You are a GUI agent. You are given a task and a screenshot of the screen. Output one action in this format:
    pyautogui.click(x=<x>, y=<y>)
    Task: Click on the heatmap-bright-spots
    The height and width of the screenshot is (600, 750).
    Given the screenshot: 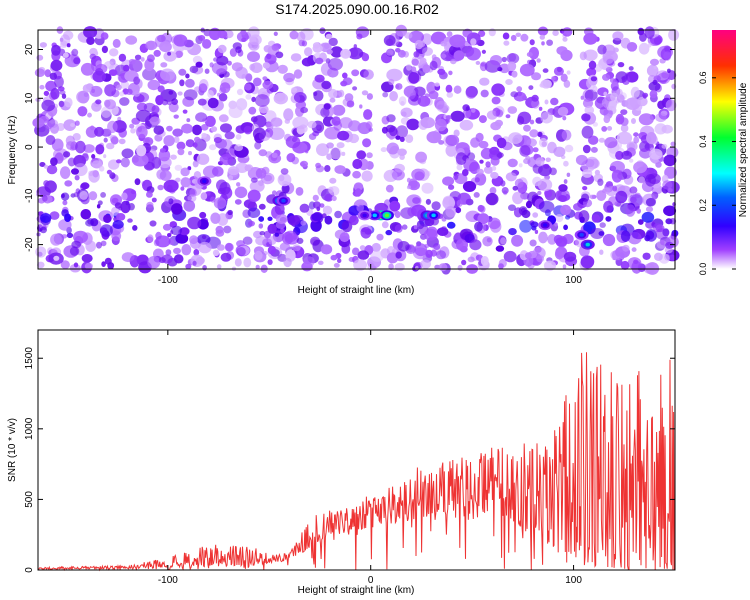 What is the action you would take?
    pyautogui.click(x=396, y=213)
    